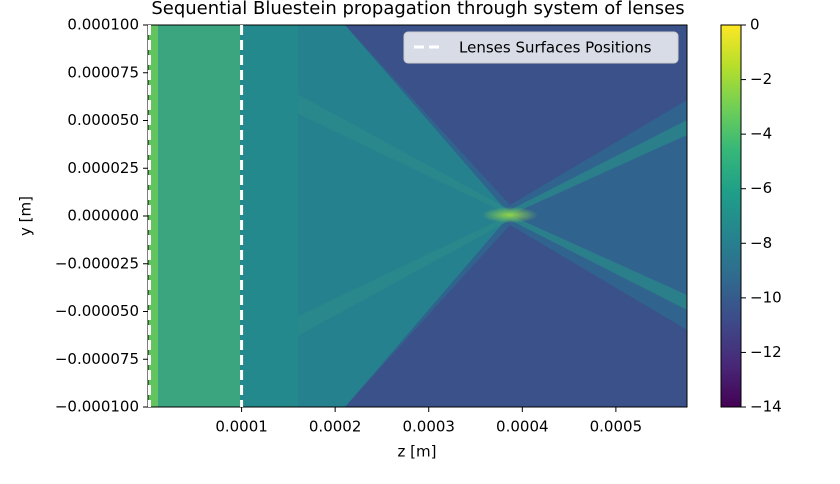 The width and height of the screenshot is (840, 484). Describe the element at coordinates (335, 427) in the screenshot. I see `x-tick-label: 0.0002` at that location.